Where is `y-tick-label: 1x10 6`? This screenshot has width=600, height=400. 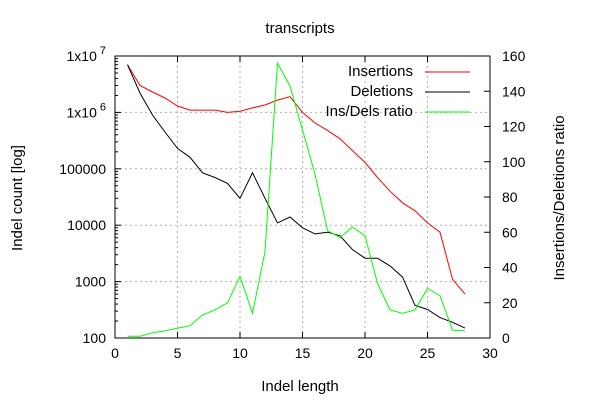
y-tick-label: 1x10 6 is located at coordinates (86, 110).